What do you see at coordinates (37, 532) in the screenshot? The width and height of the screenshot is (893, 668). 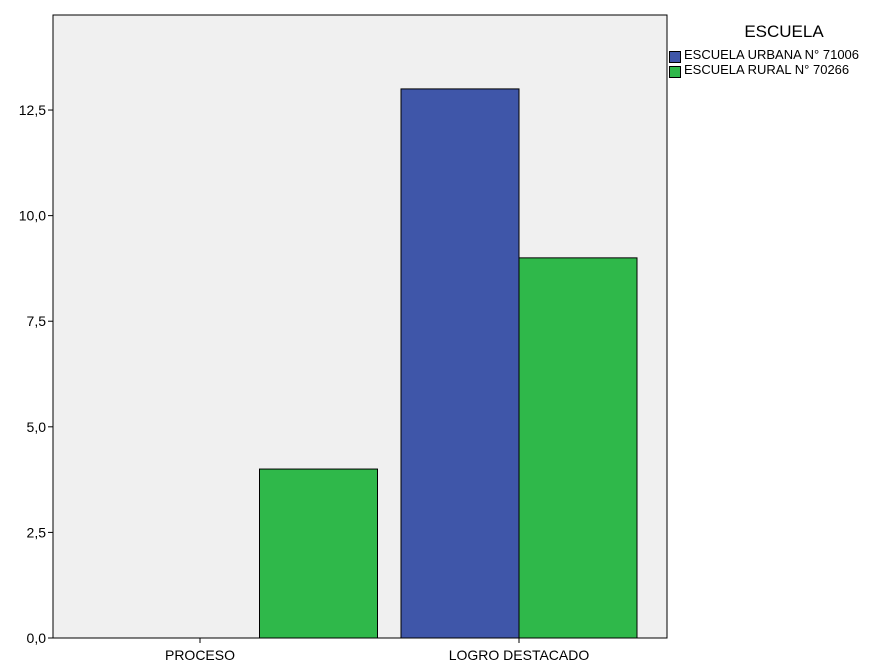 I see `y-tick-label: 2,5` at bounding box center [37, 532].